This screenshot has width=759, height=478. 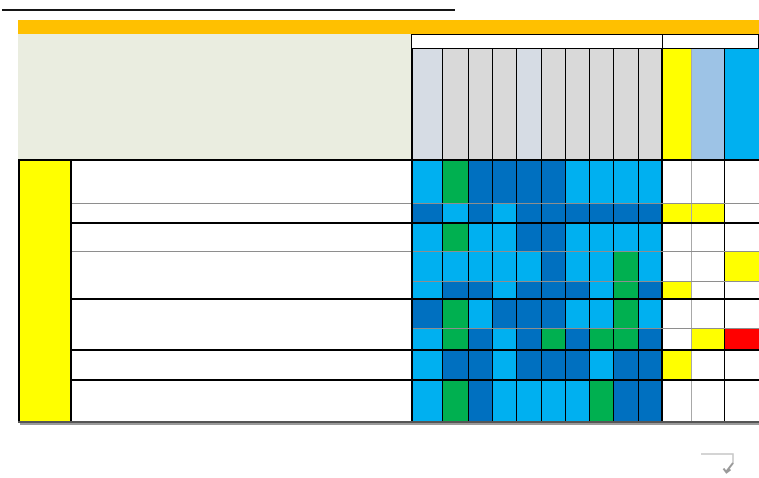 I want to click on row-group-label-cell, so click(x=45, y=291).